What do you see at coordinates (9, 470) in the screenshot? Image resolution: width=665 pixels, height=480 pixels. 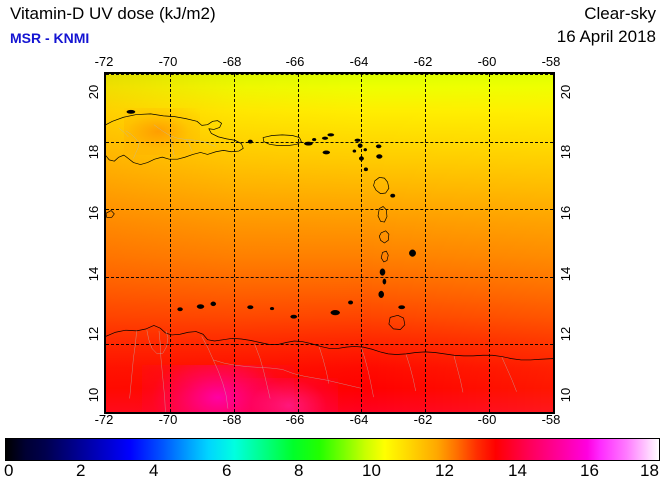 I see `colorbar-tick-0: 0` at bounding box center [9, 470].